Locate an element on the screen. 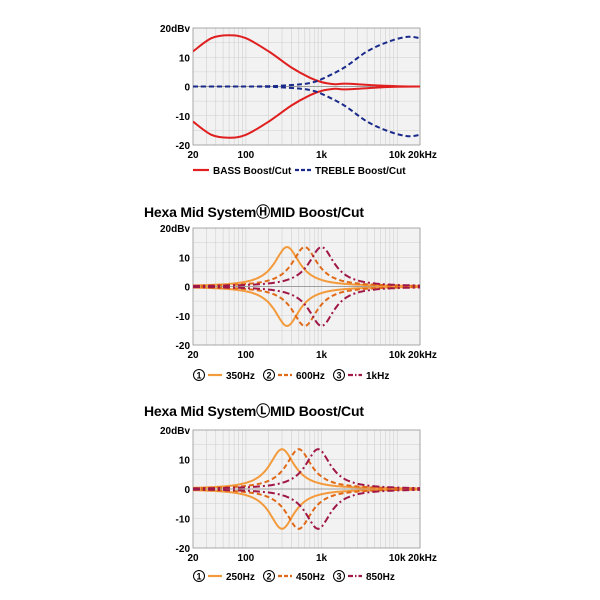 The width and height of the screenshot is (600, 600). legend-label: 350Hz is located at coordinates (240, 376).